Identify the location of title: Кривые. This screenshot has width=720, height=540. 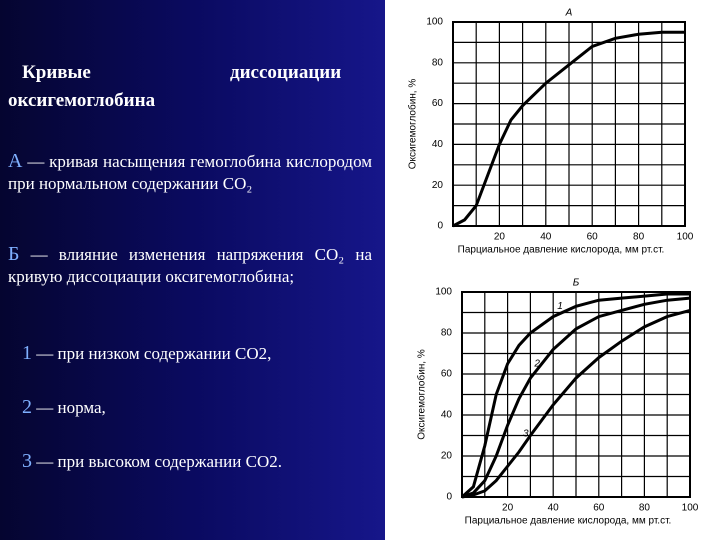
(56, 72).